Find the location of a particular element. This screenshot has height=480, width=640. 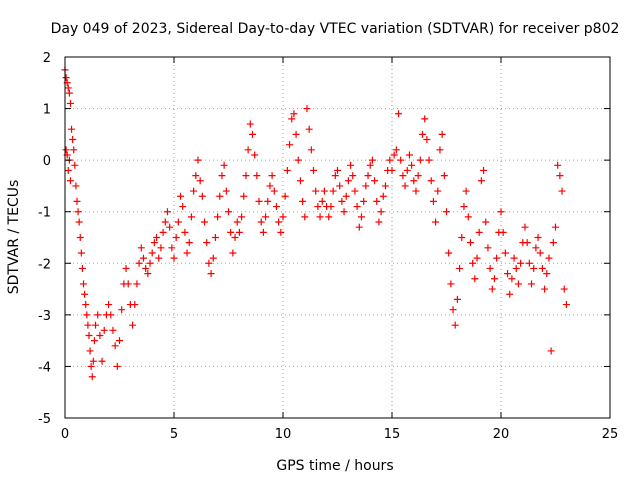

y-tick-label: -1 is located at coordinates (44, 213).